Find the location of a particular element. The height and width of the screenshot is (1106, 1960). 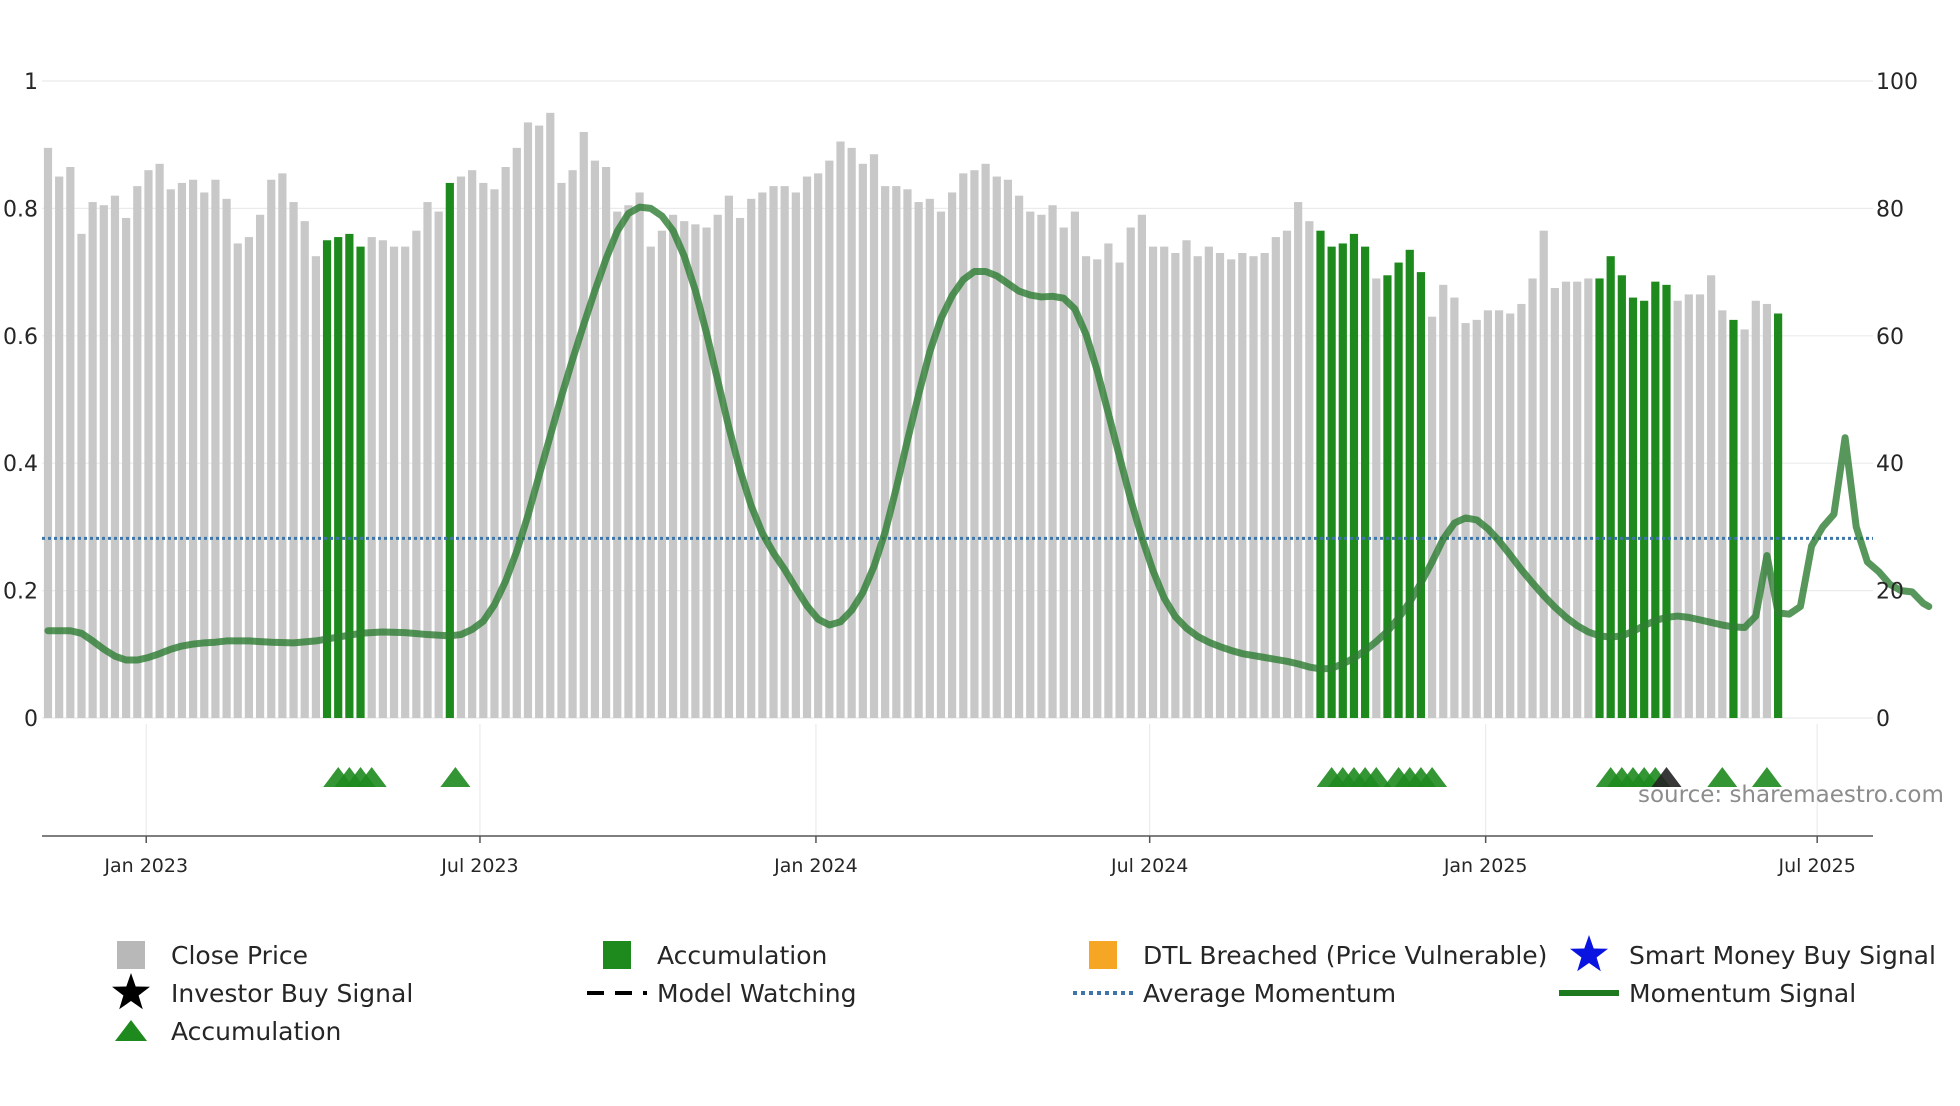

x-tick-label: Jan 2024 is located at coordinates (815, 866).